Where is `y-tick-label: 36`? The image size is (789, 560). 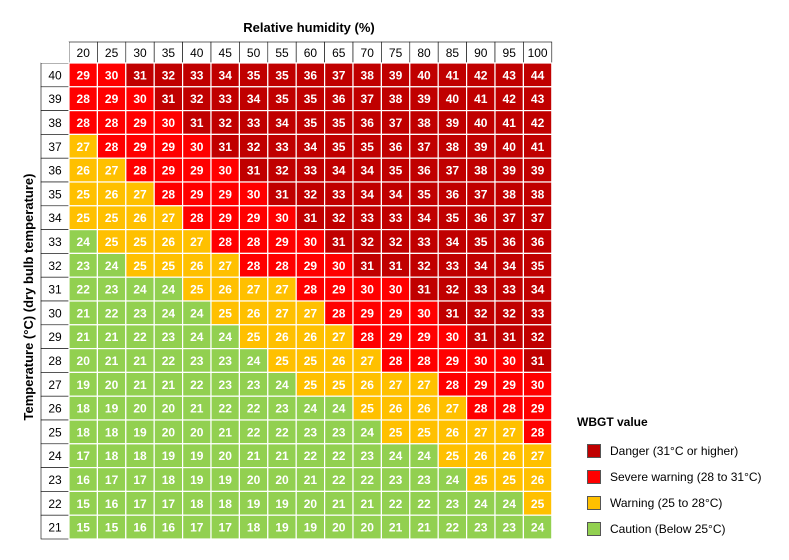
y-tick-label: 36 is located at coordinates (55, 171).